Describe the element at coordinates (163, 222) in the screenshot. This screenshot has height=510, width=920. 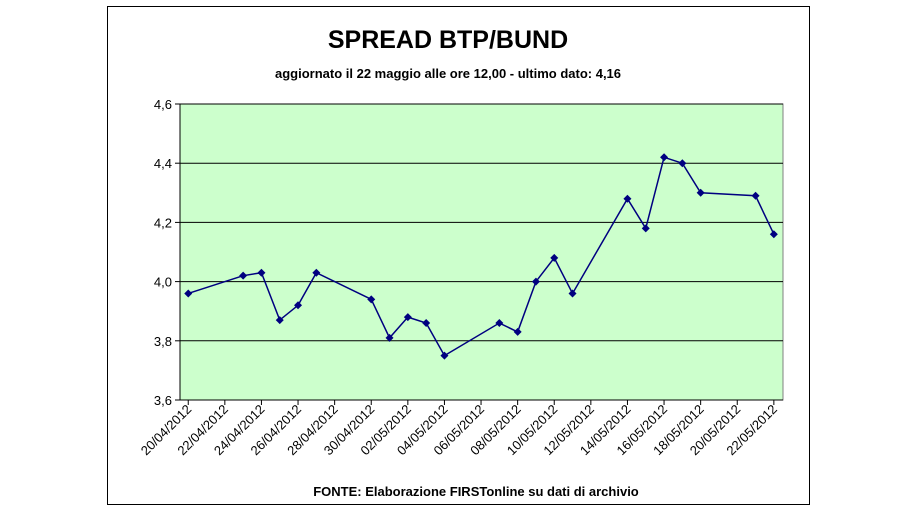
I see `y-tick-label: 4,2` at that location.